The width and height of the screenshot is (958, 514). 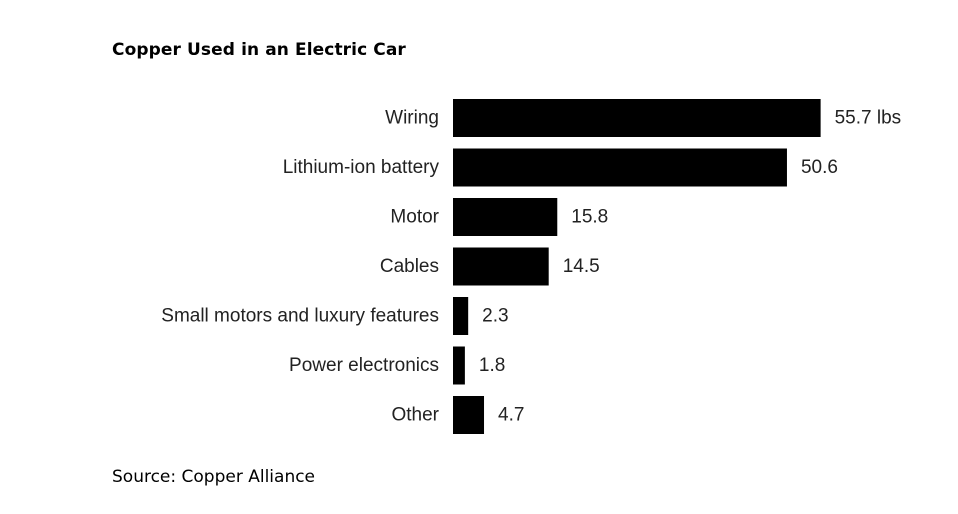 I want to click on value-label-3: 14.5, so click(x=581, y=266).